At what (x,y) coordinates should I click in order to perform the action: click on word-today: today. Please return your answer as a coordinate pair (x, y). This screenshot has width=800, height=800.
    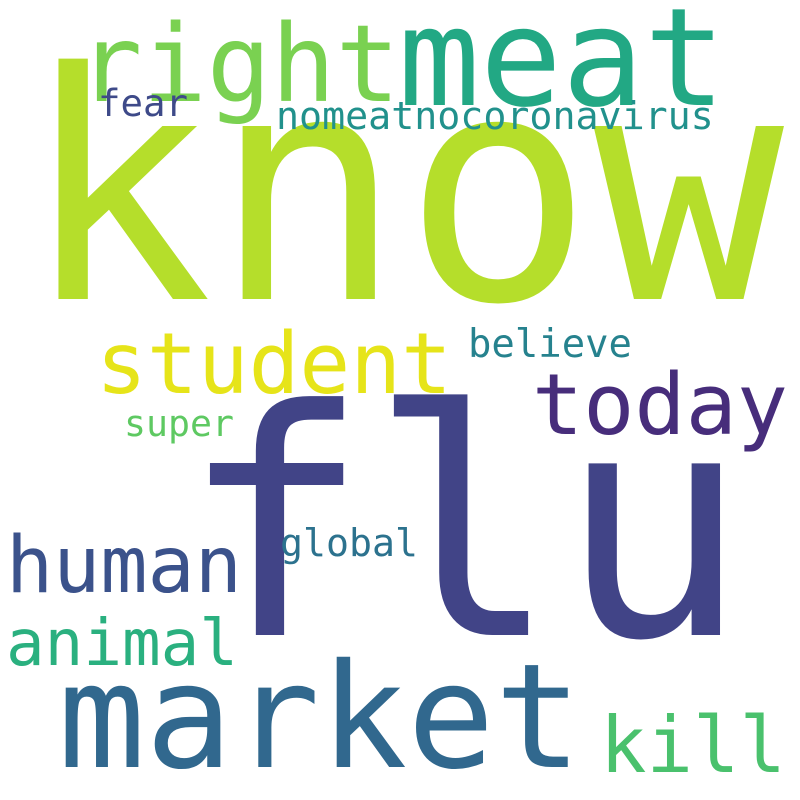
    Looking at the image, I should click on (660, 405).